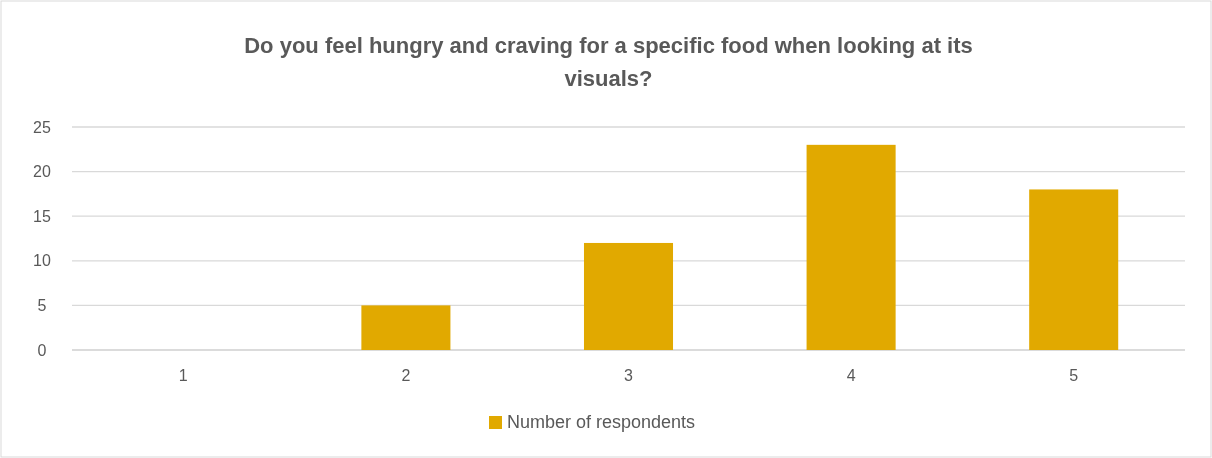 The height and width of the screenshot is (458, 1212). I want to click on y-tick-label: 25, so click(42, 127).